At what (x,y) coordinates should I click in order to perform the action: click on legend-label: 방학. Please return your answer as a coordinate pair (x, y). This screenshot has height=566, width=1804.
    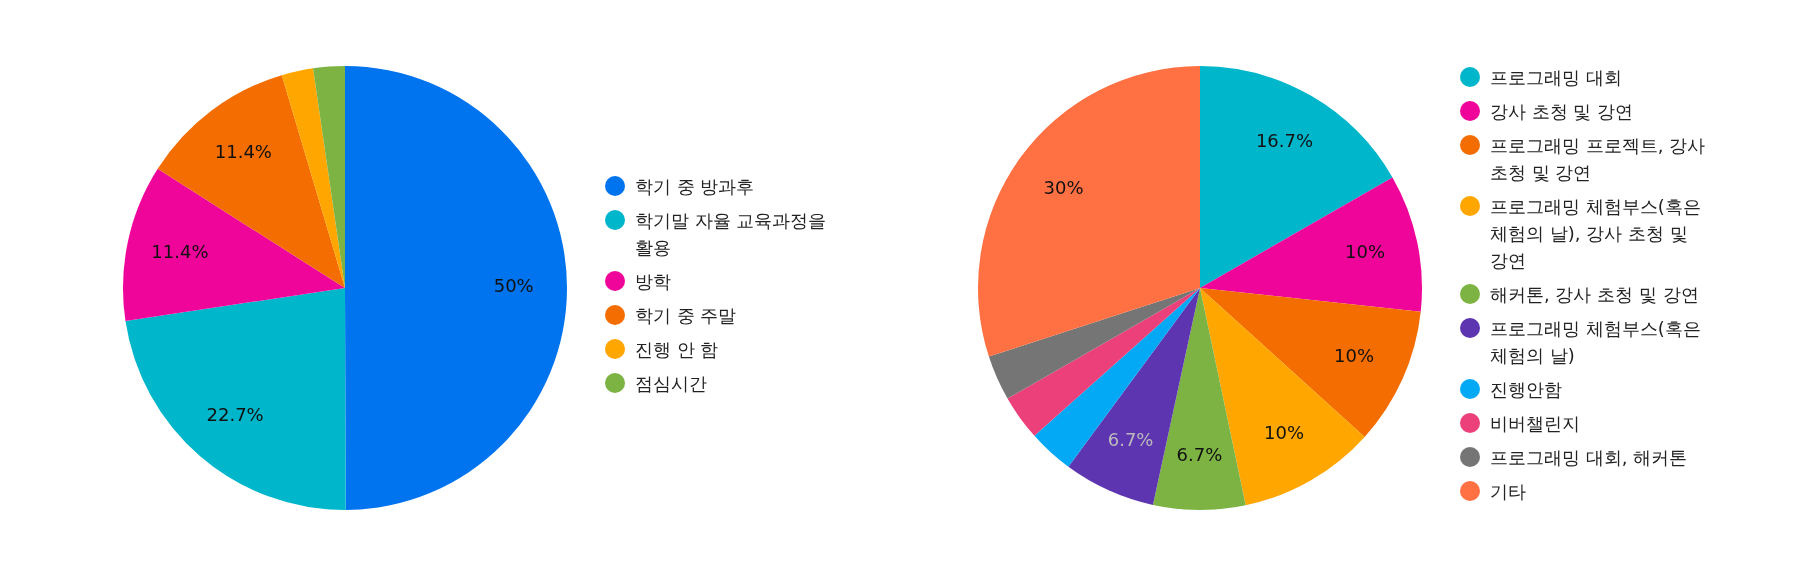
    Looking at the image, I should click on (653, 281).